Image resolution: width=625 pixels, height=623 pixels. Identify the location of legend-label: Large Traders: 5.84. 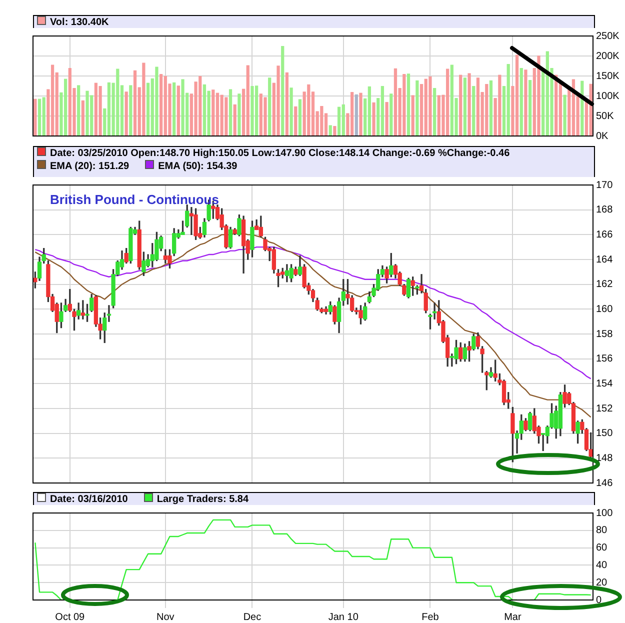
(202, 499).